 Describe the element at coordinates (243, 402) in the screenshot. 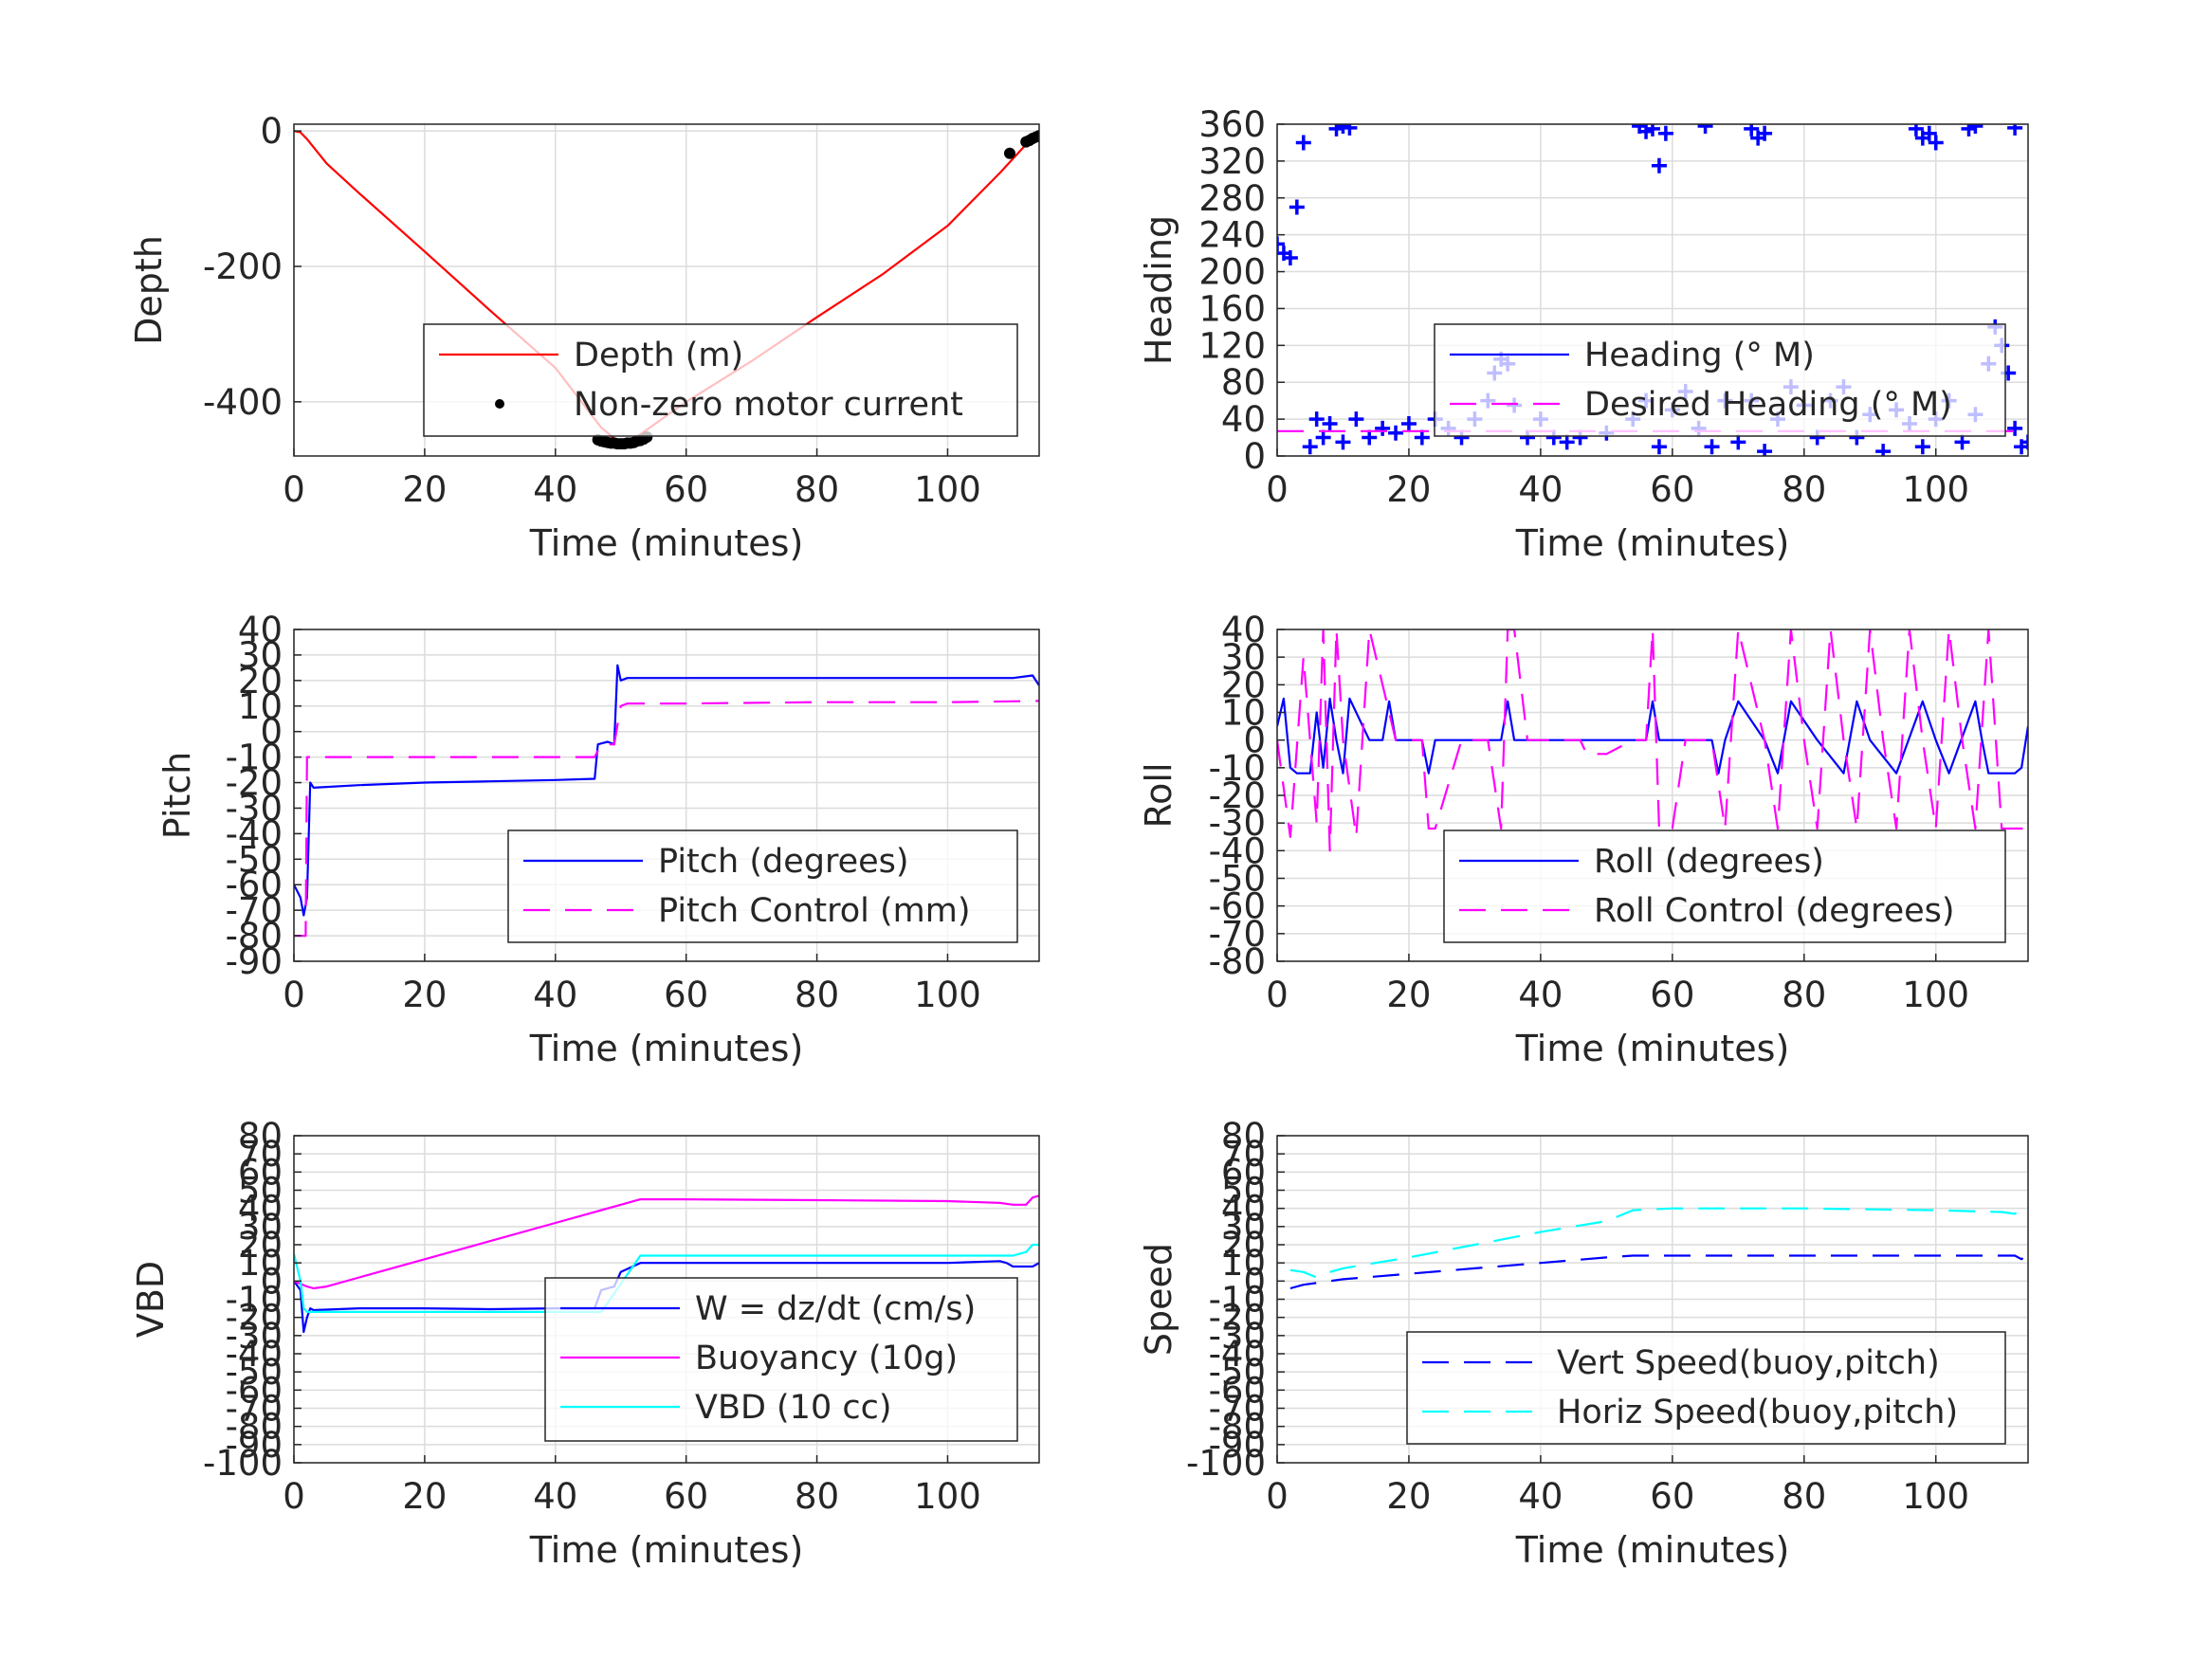

I see `y-tick-label: -400` at that location.